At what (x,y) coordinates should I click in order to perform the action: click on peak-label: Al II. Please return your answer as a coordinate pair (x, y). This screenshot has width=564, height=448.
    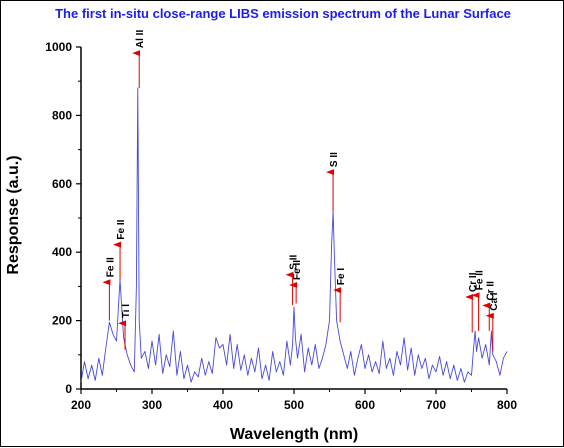
    Looking at the image, I should click on (140, 39).